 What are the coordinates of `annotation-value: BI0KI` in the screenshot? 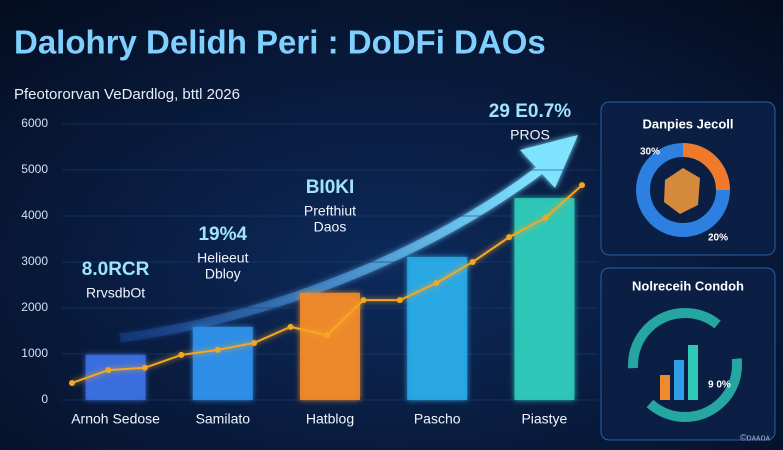 It's located at (330, 187).